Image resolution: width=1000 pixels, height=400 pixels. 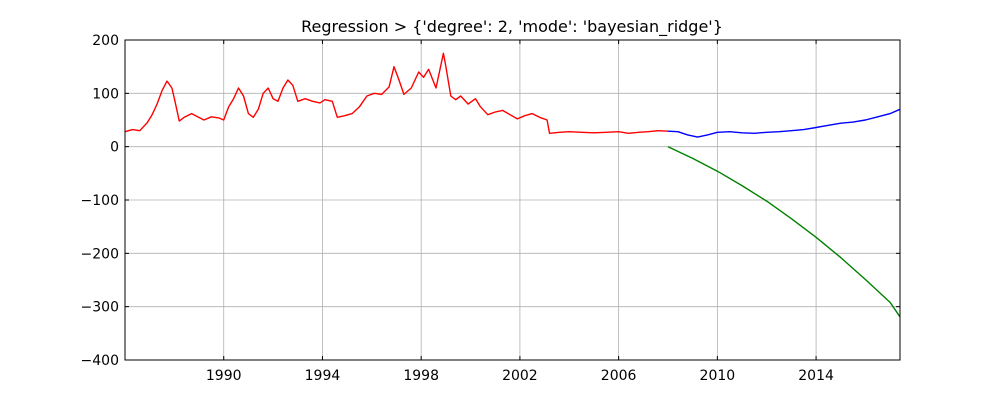 I want to click on y-tick-label: 0, so click(x=114, y=148).